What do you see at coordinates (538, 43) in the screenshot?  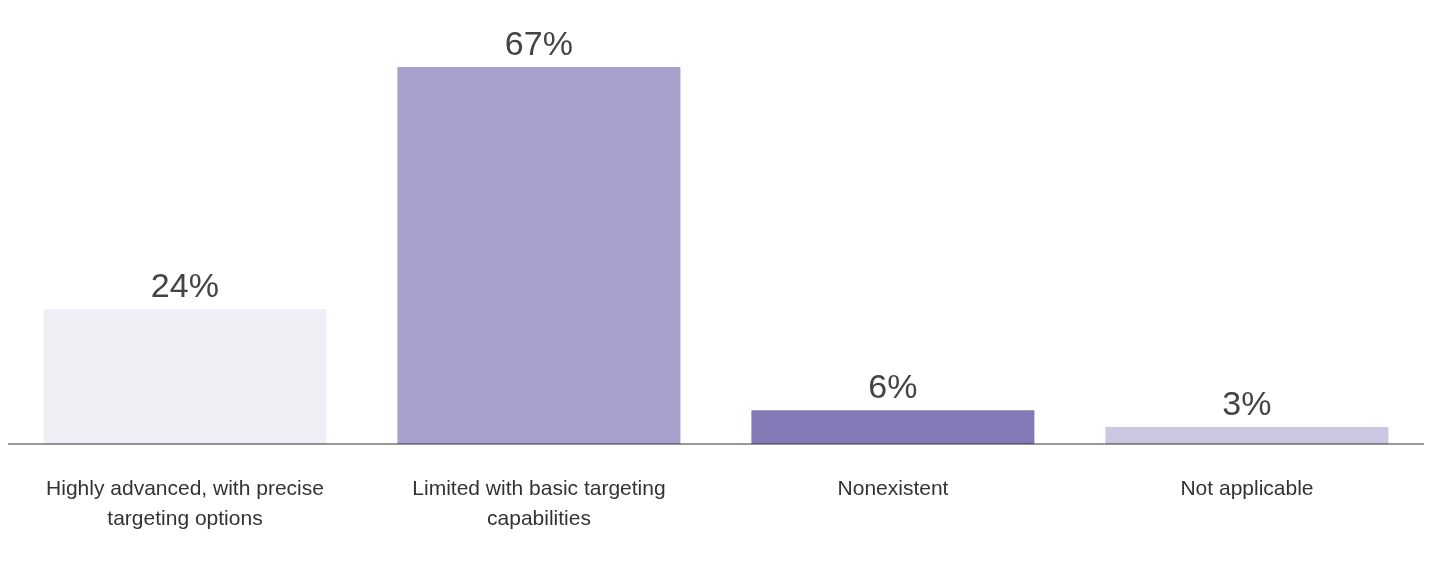 I see `data-label: 67%` at bounding box center [538, 43].